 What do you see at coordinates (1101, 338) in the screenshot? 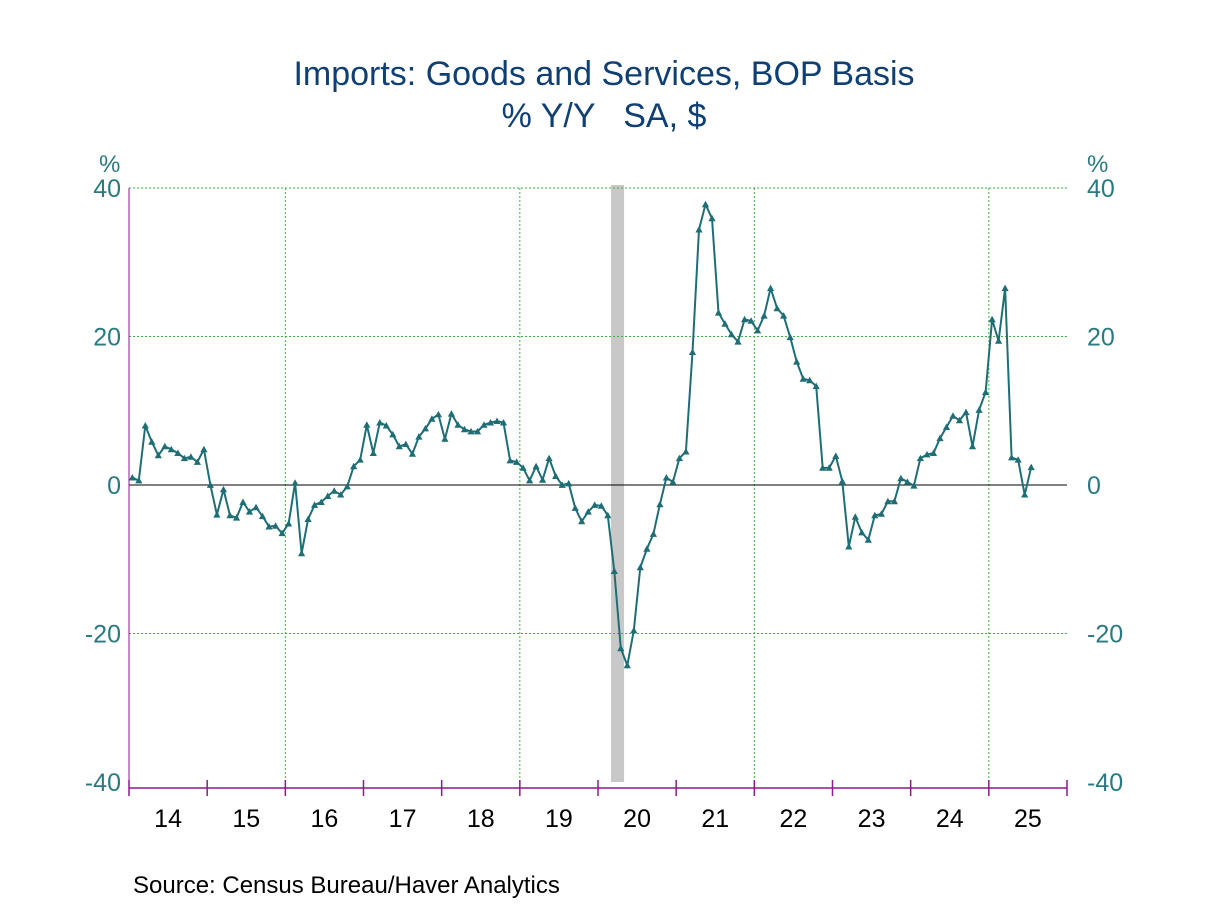
I see `y-tick-label-right: 20` at bounding box center [1101, 338].